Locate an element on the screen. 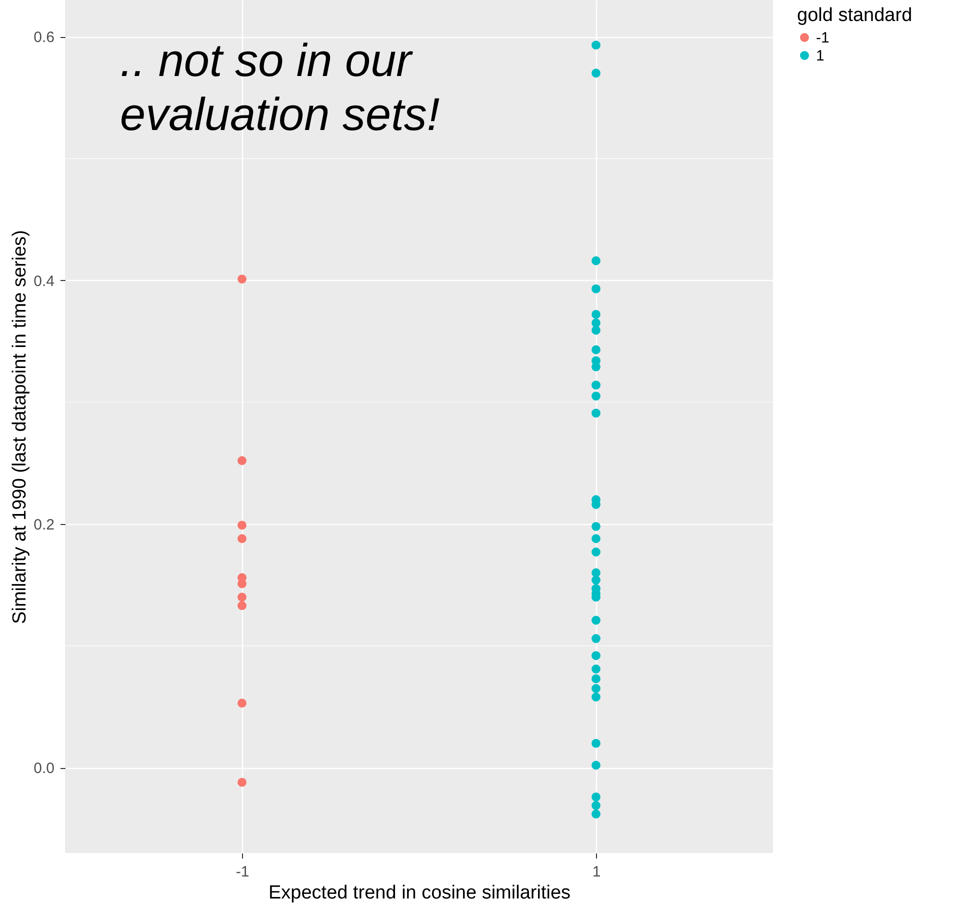 Image resolution: width=977 pixels, height=912 pixels. y-tick-label: 0.0 is located at coordinates (44, 769).